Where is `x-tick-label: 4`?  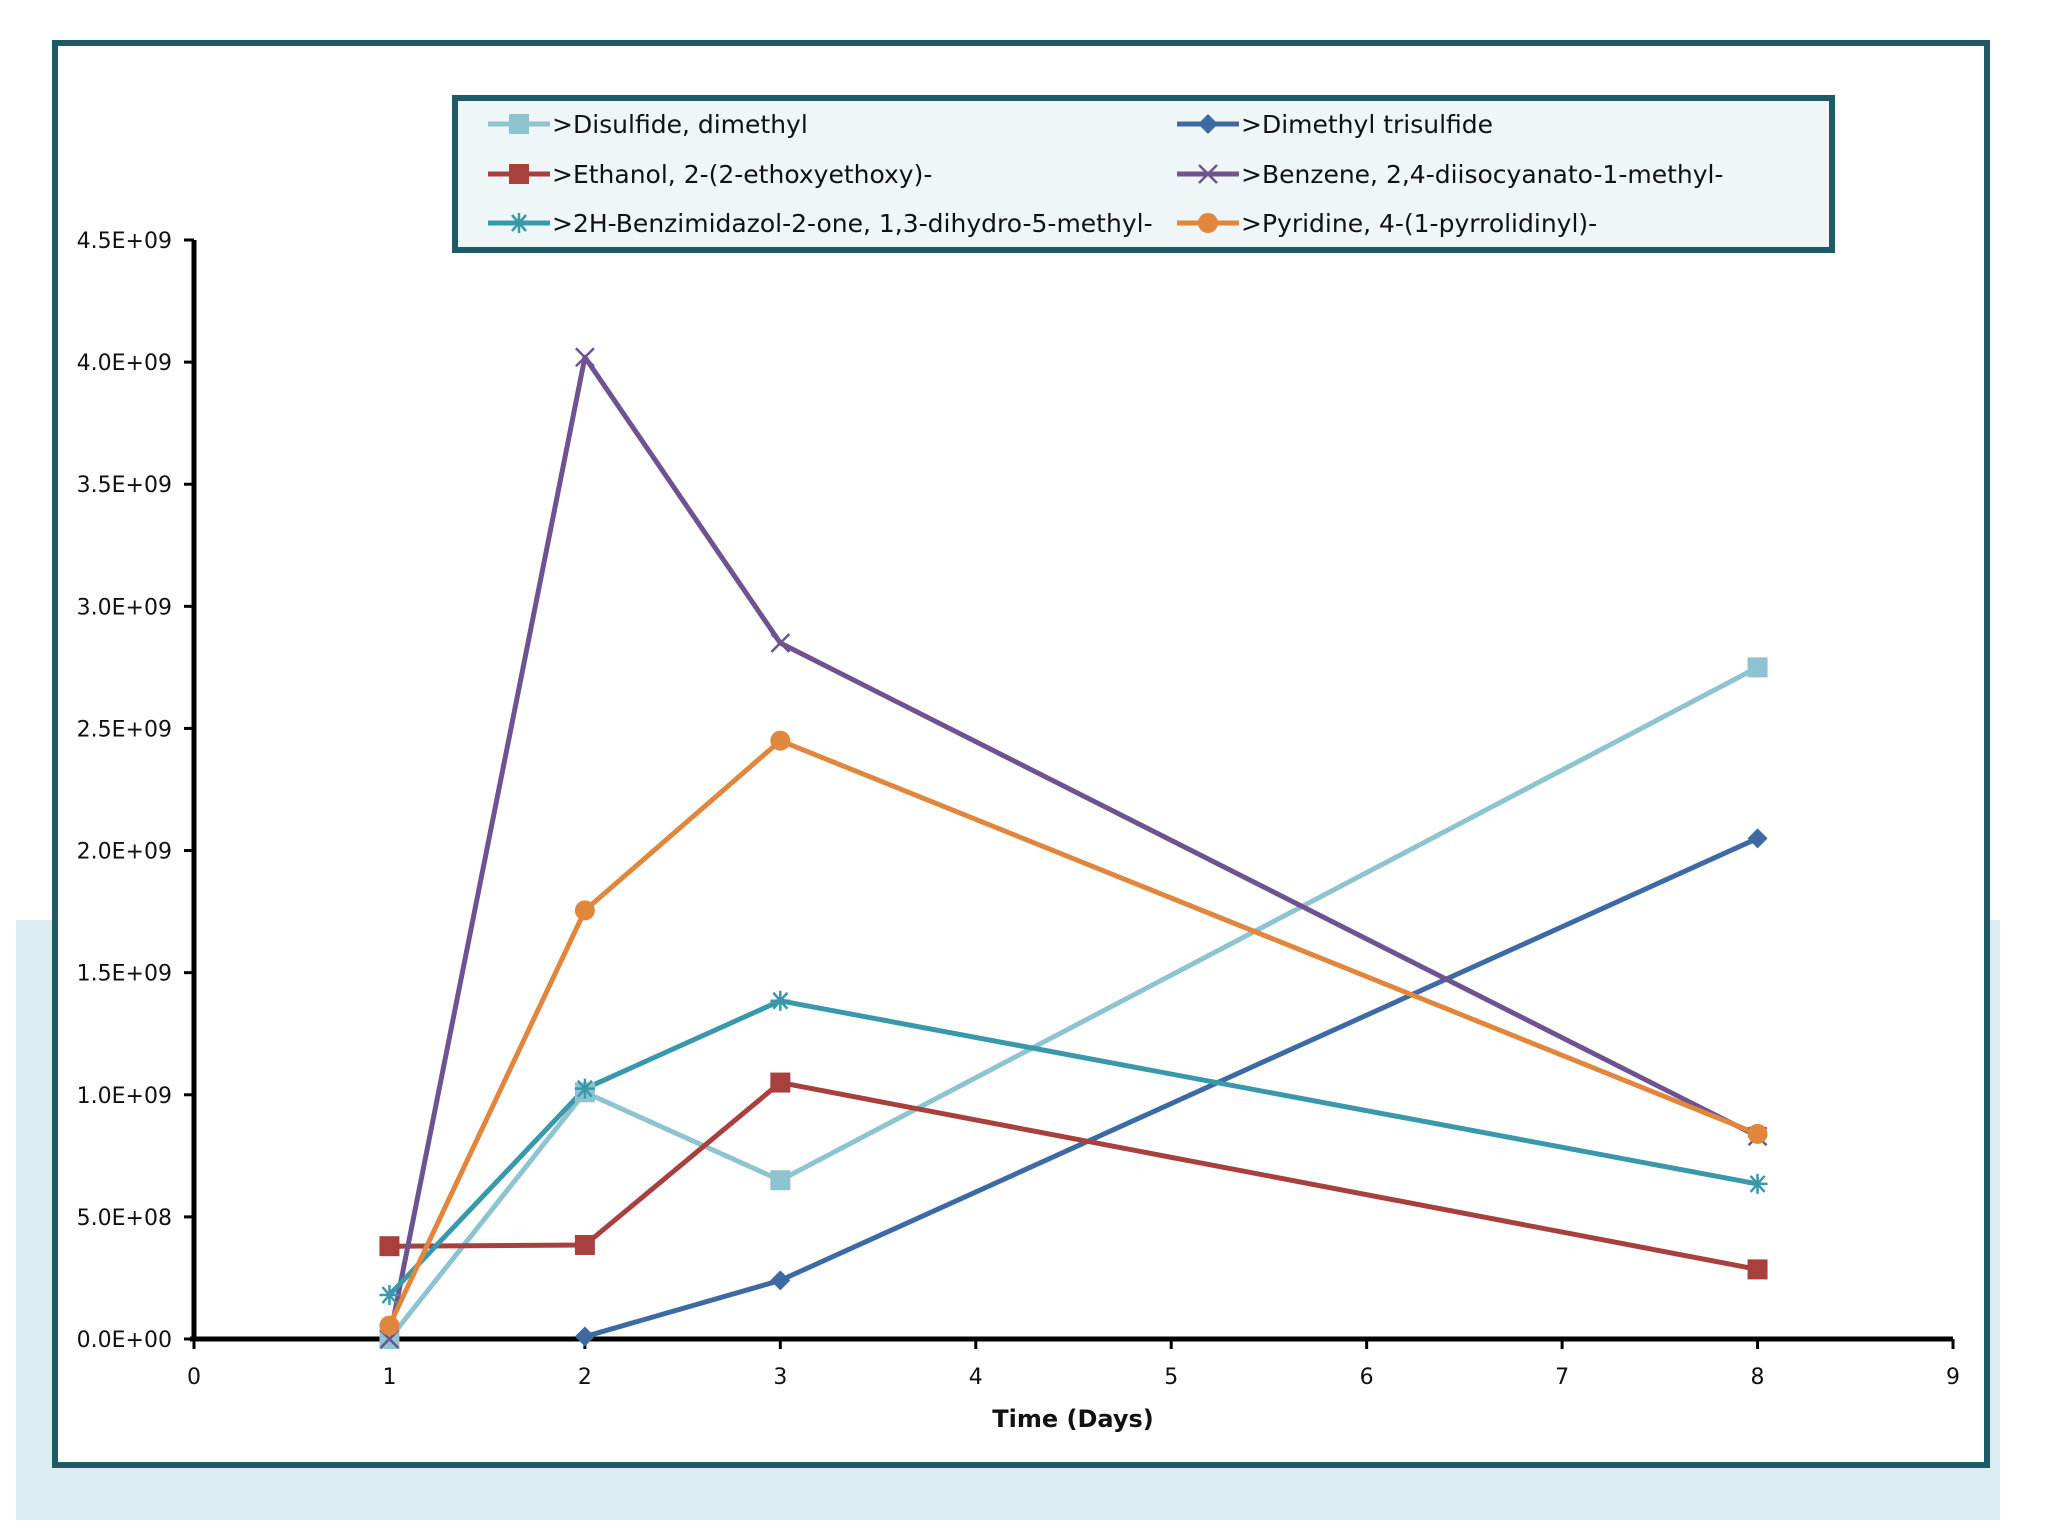 x-tick-label: 4 is located at coordinates (976, 1377).